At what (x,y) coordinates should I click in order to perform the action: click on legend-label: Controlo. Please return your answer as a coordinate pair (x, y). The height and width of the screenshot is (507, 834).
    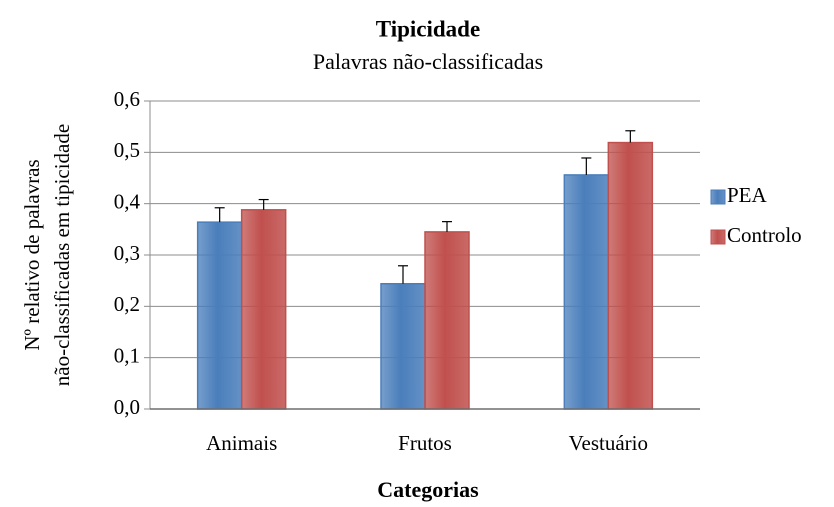
    Looking at the image, I should click on (764, 235).